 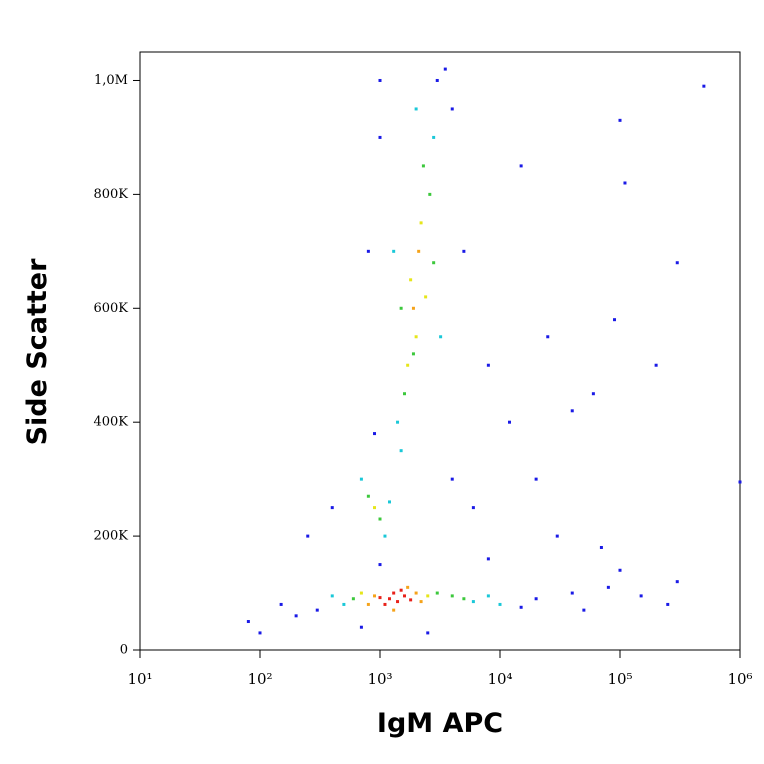 What do you see at coordinates (440, 723) in the screenshot?
I see `x-axis-title: IgM APC` at bounding box center [440, 723].